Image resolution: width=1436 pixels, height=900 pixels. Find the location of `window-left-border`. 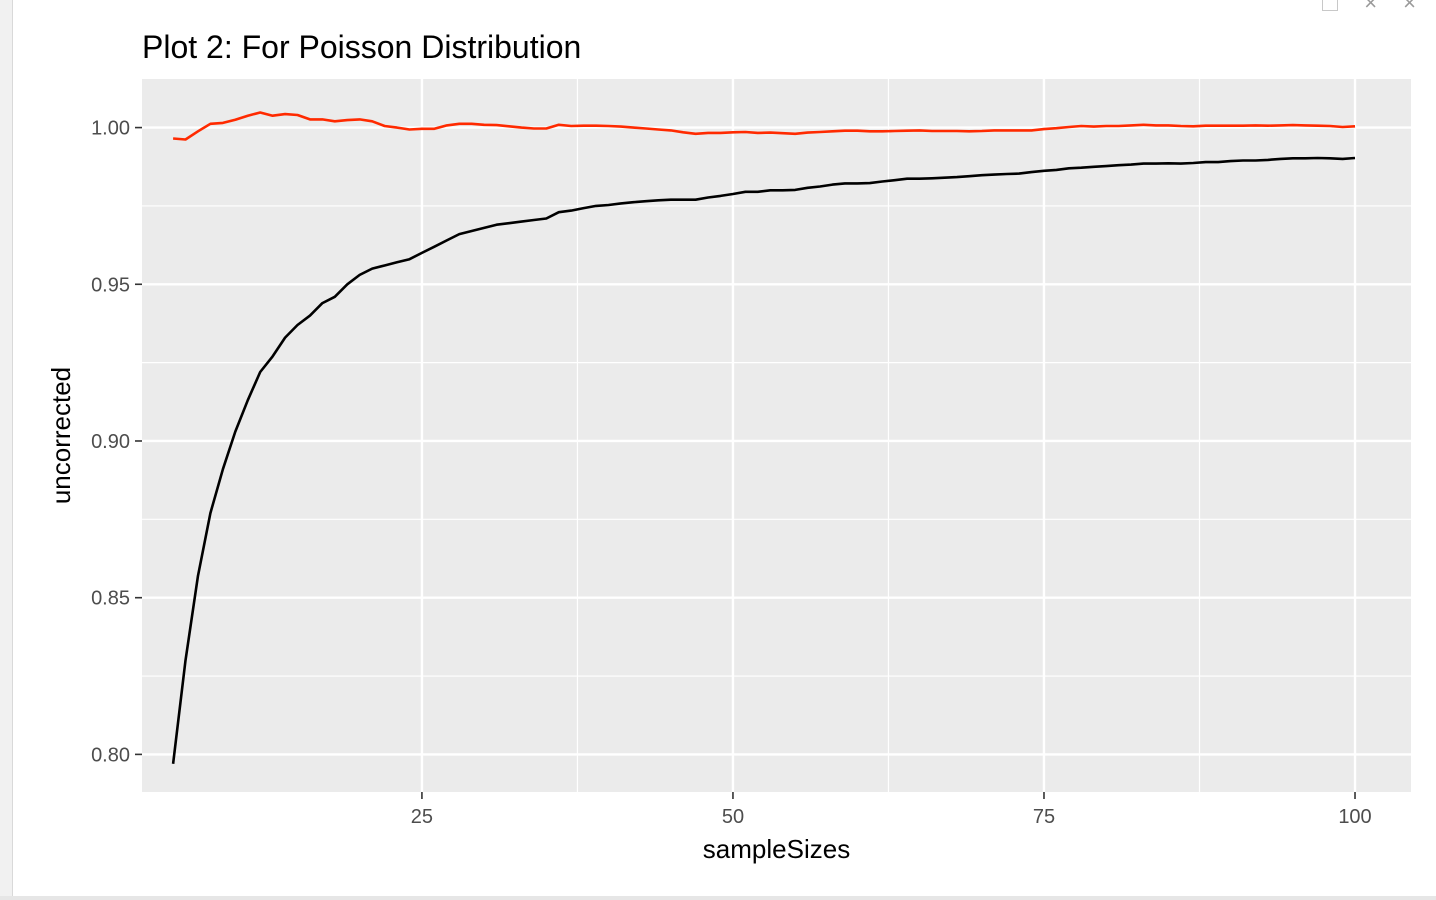

window-left-border is located at coordinates (6, 450).